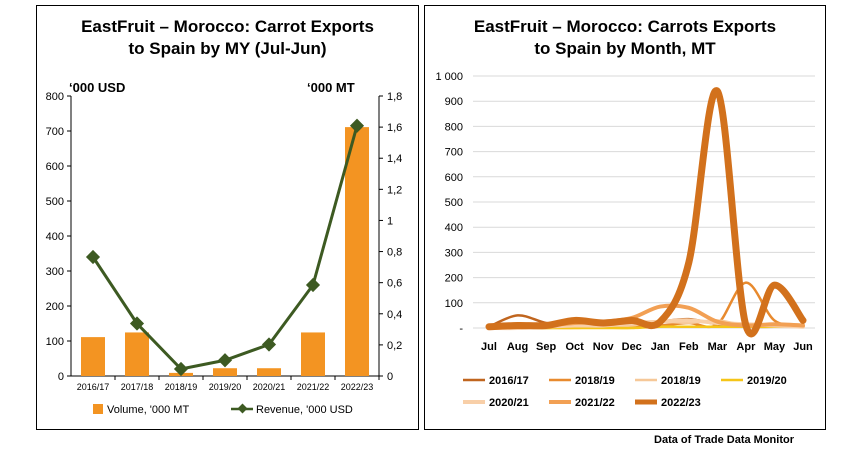  What do you see at coordinates (137, 387) in the screenshot?
I see `x-tick-label: 2017/18` at bounding box center [137, 387].